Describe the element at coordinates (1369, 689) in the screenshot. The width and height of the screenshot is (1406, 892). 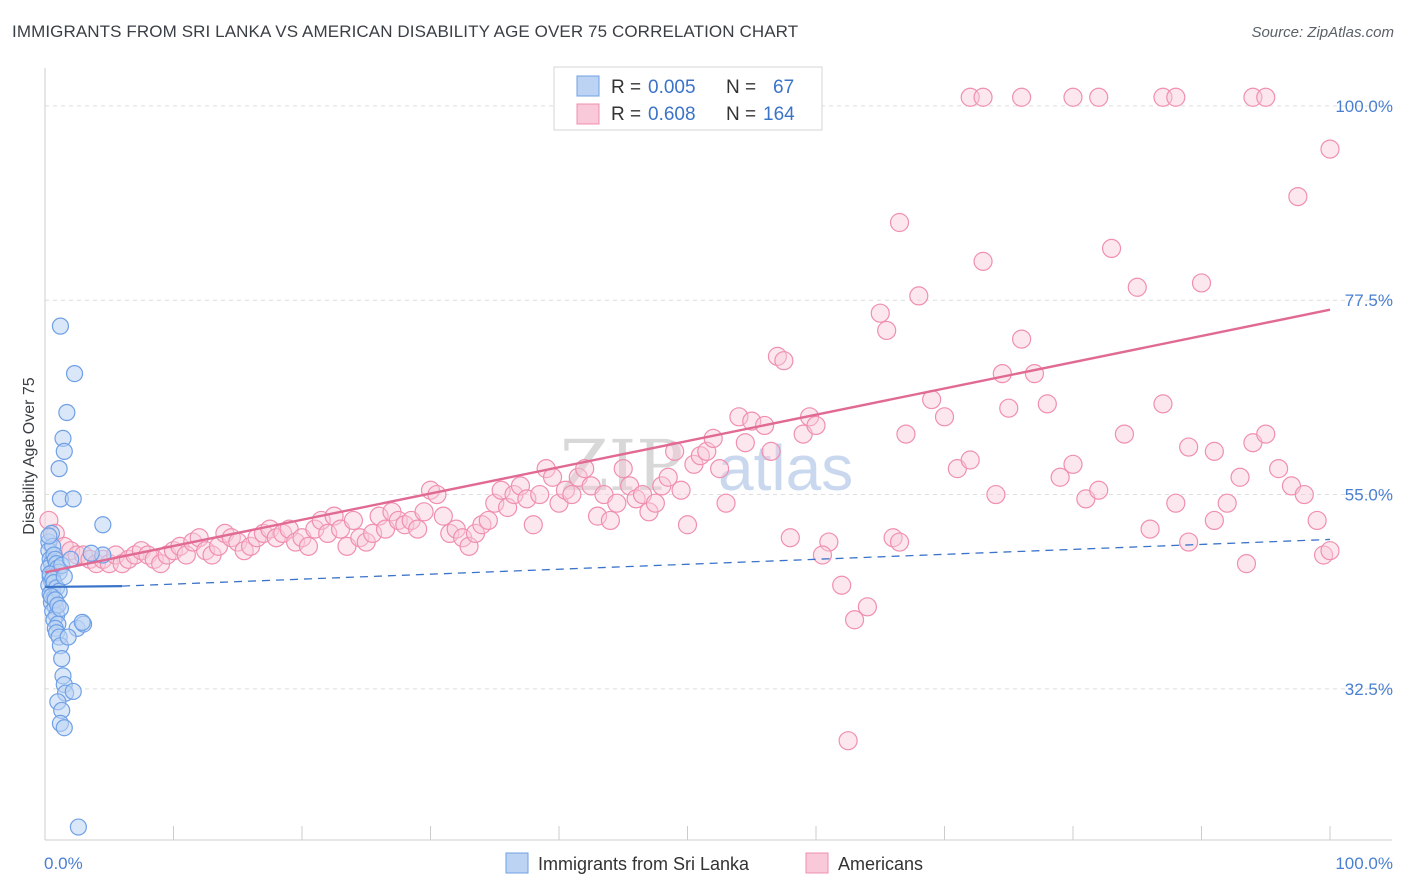
I see `y-tick-label-0: 32.5%` at that location.